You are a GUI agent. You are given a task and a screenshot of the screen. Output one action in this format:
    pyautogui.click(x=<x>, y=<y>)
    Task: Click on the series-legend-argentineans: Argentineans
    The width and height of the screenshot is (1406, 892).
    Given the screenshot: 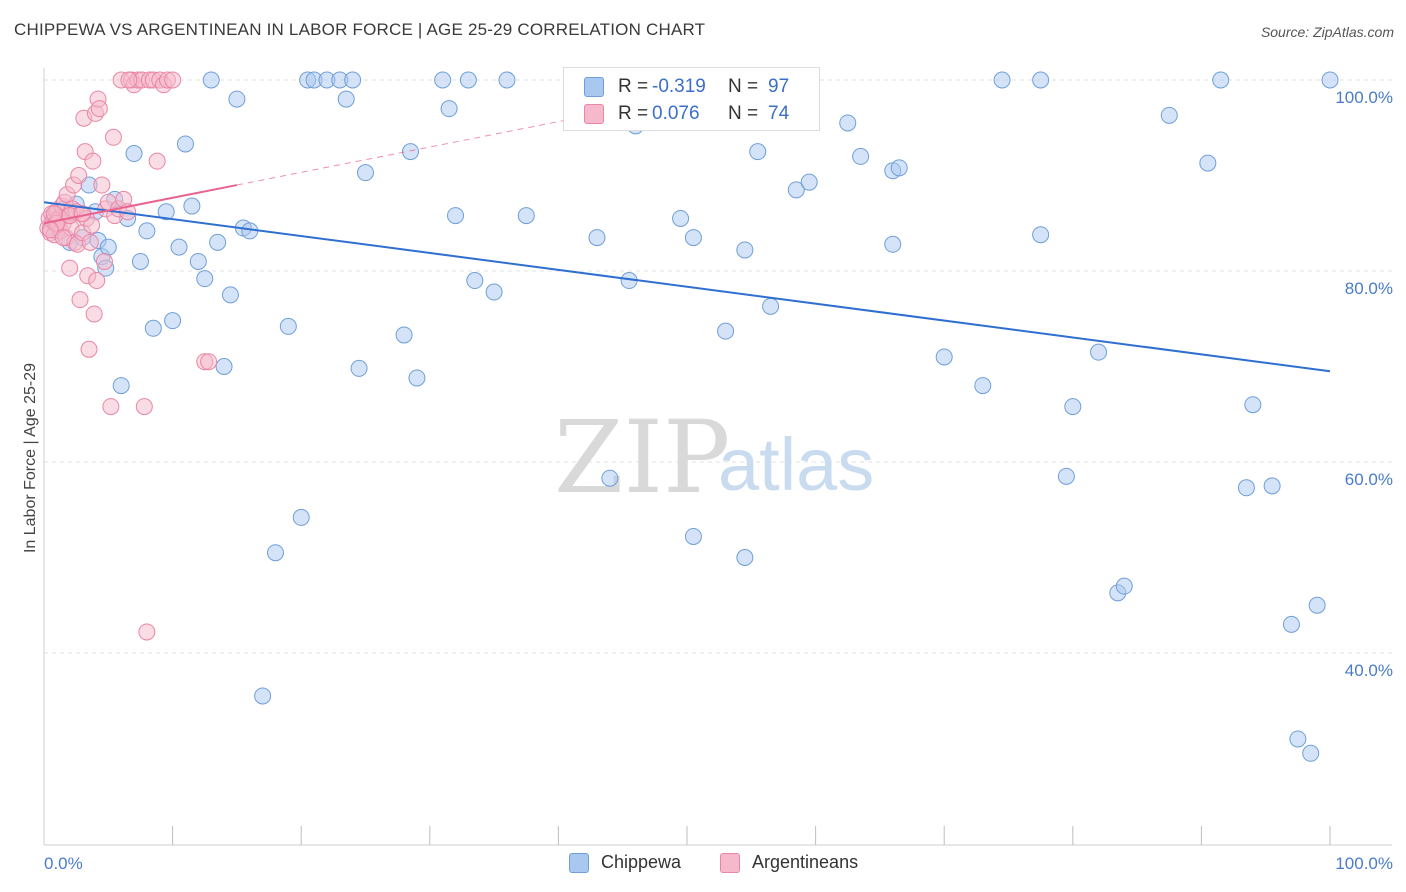 What is the action you would take?
    pyautogui.click(x=789, y=862)
    